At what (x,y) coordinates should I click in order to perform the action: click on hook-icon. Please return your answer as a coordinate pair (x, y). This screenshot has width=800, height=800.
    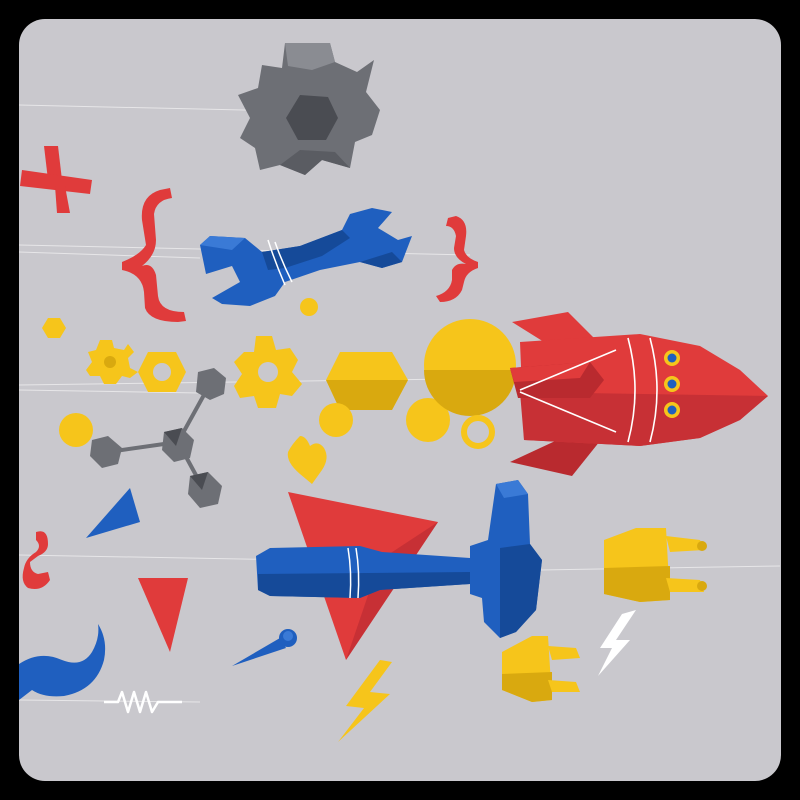
    Looking at the image, I should click on (36, 560).